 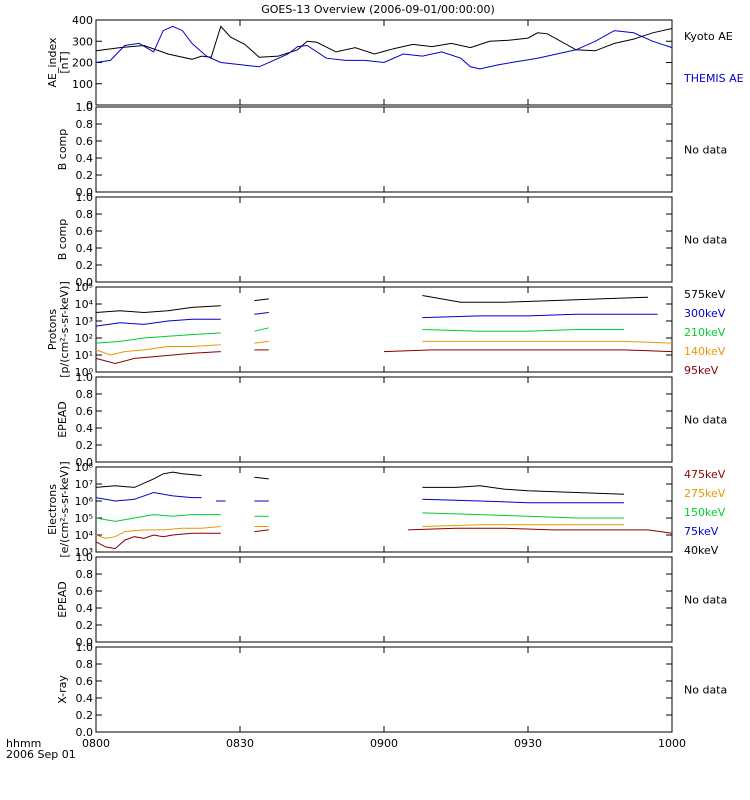 What do you see at coordinates (705, 493) in the screenshot?
I see `legend-label: 275keV` at bounding box center [705, 493].